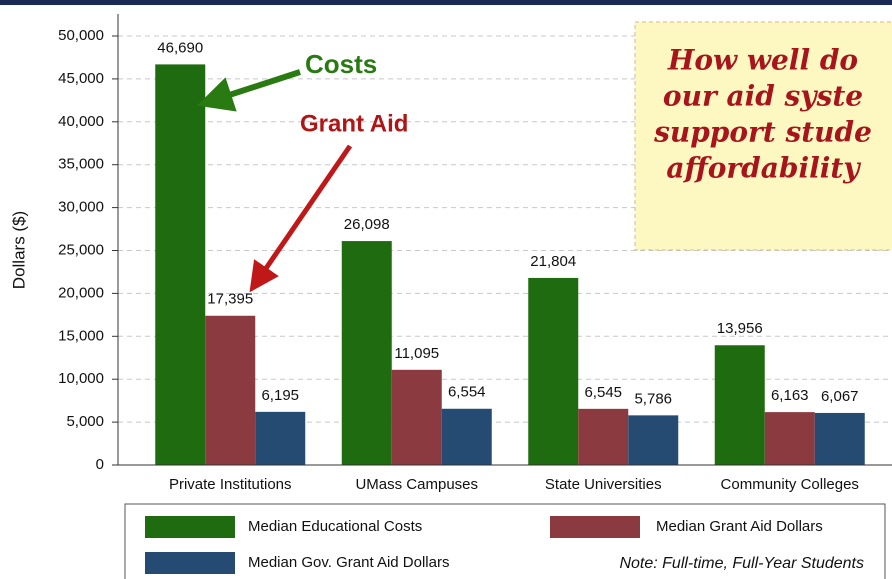  Describe the element at coordinates (553, 261) in the screenshot. I see `value-label: 21,804` at that location.